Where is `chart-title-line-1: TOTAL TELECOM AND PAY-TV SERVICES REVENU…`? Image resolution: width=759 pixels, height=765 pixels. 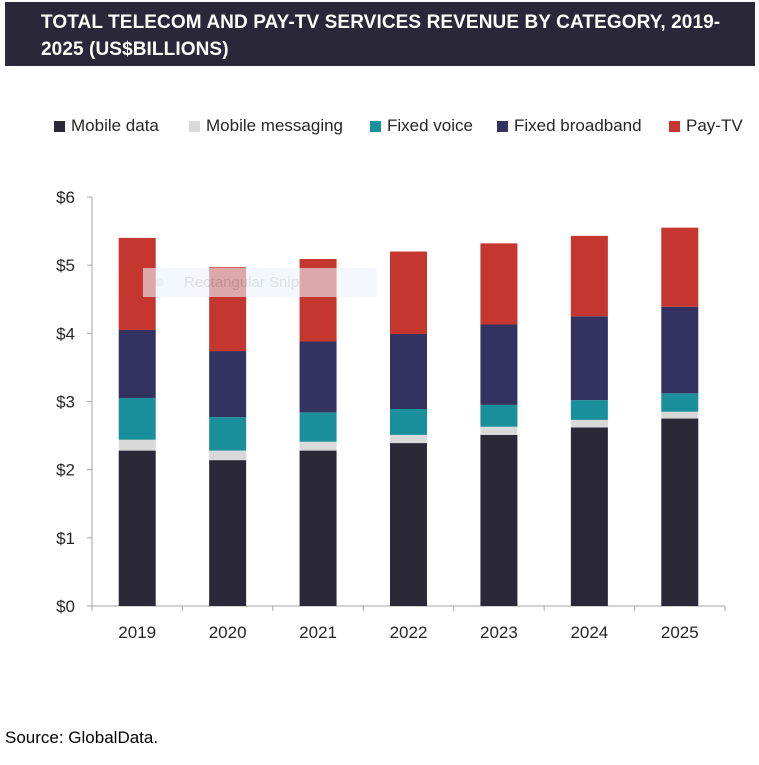
chart-title-line-1: TOTAL TELECOM AND PAY-TV SERVICES REVENU… is located at coordinates (381, 22).